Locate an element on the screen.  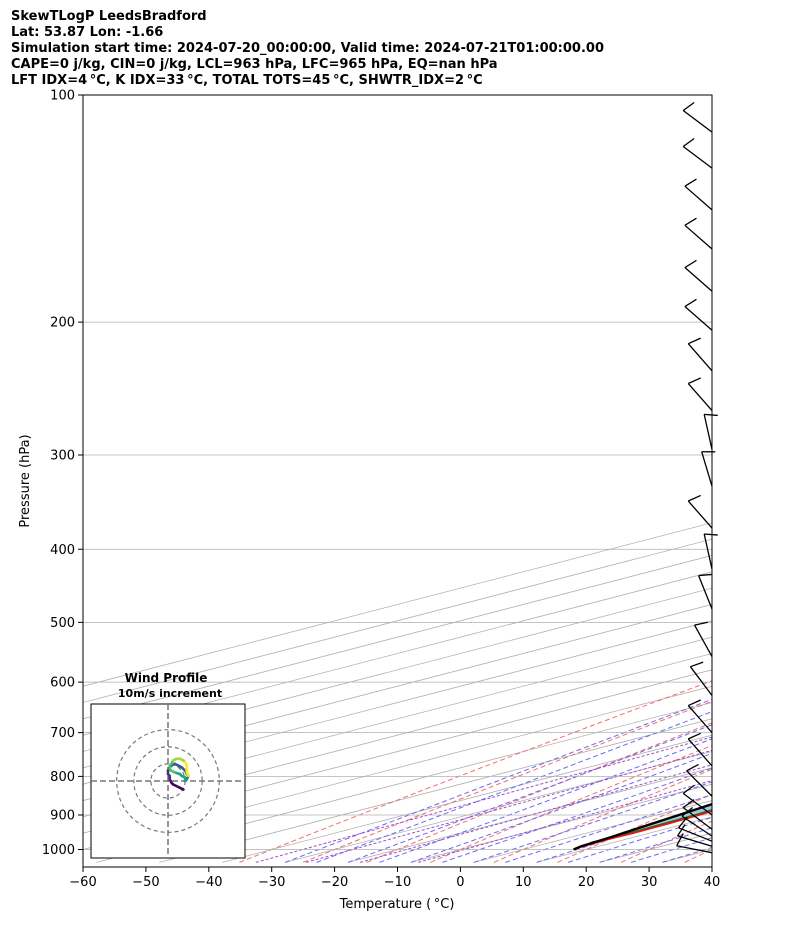
y-tick-label: 600 is located at coordinates (62, 683).